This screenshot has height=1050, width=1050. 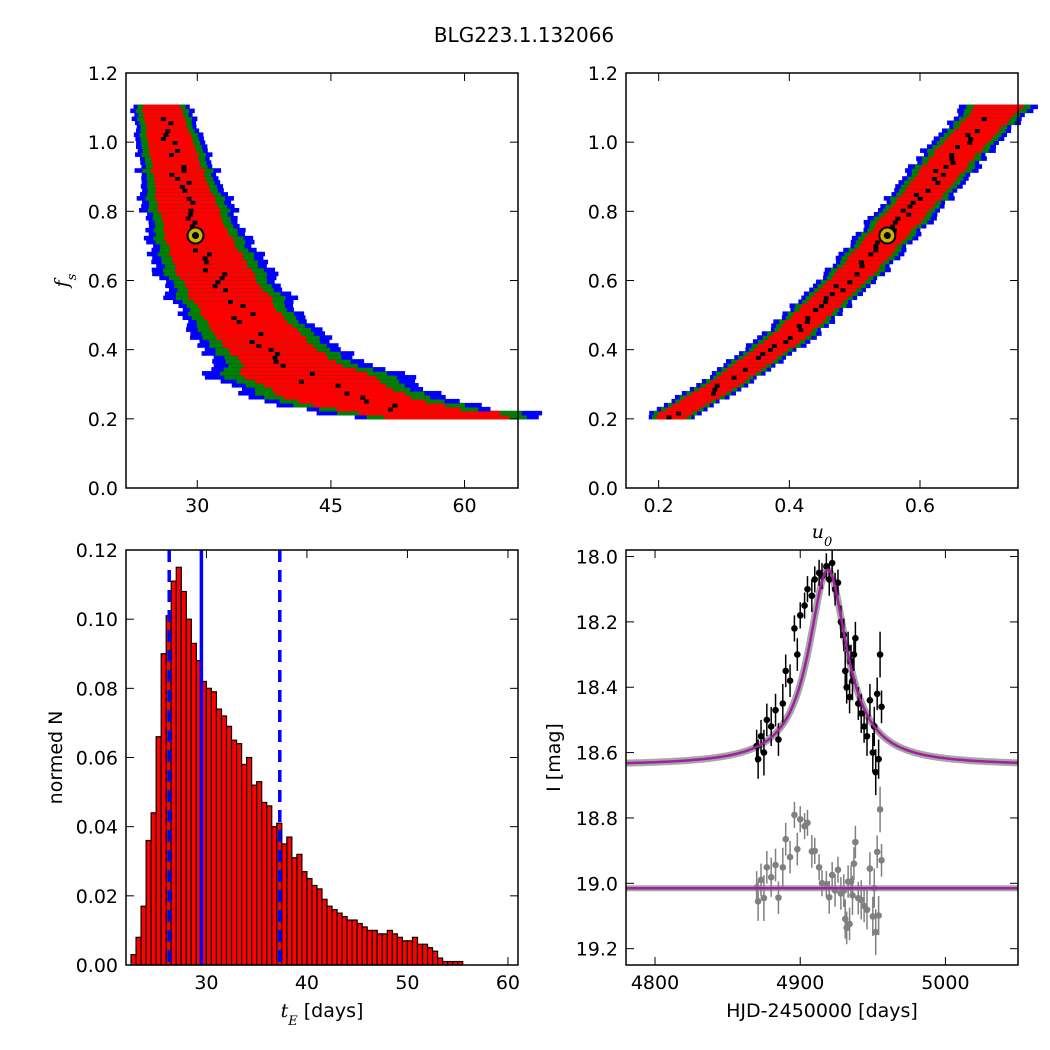 What do you see at coordinates (597, 688) in the screenshot?
I see `y-tick-label: 18.4` at bounding box center [597, 688].